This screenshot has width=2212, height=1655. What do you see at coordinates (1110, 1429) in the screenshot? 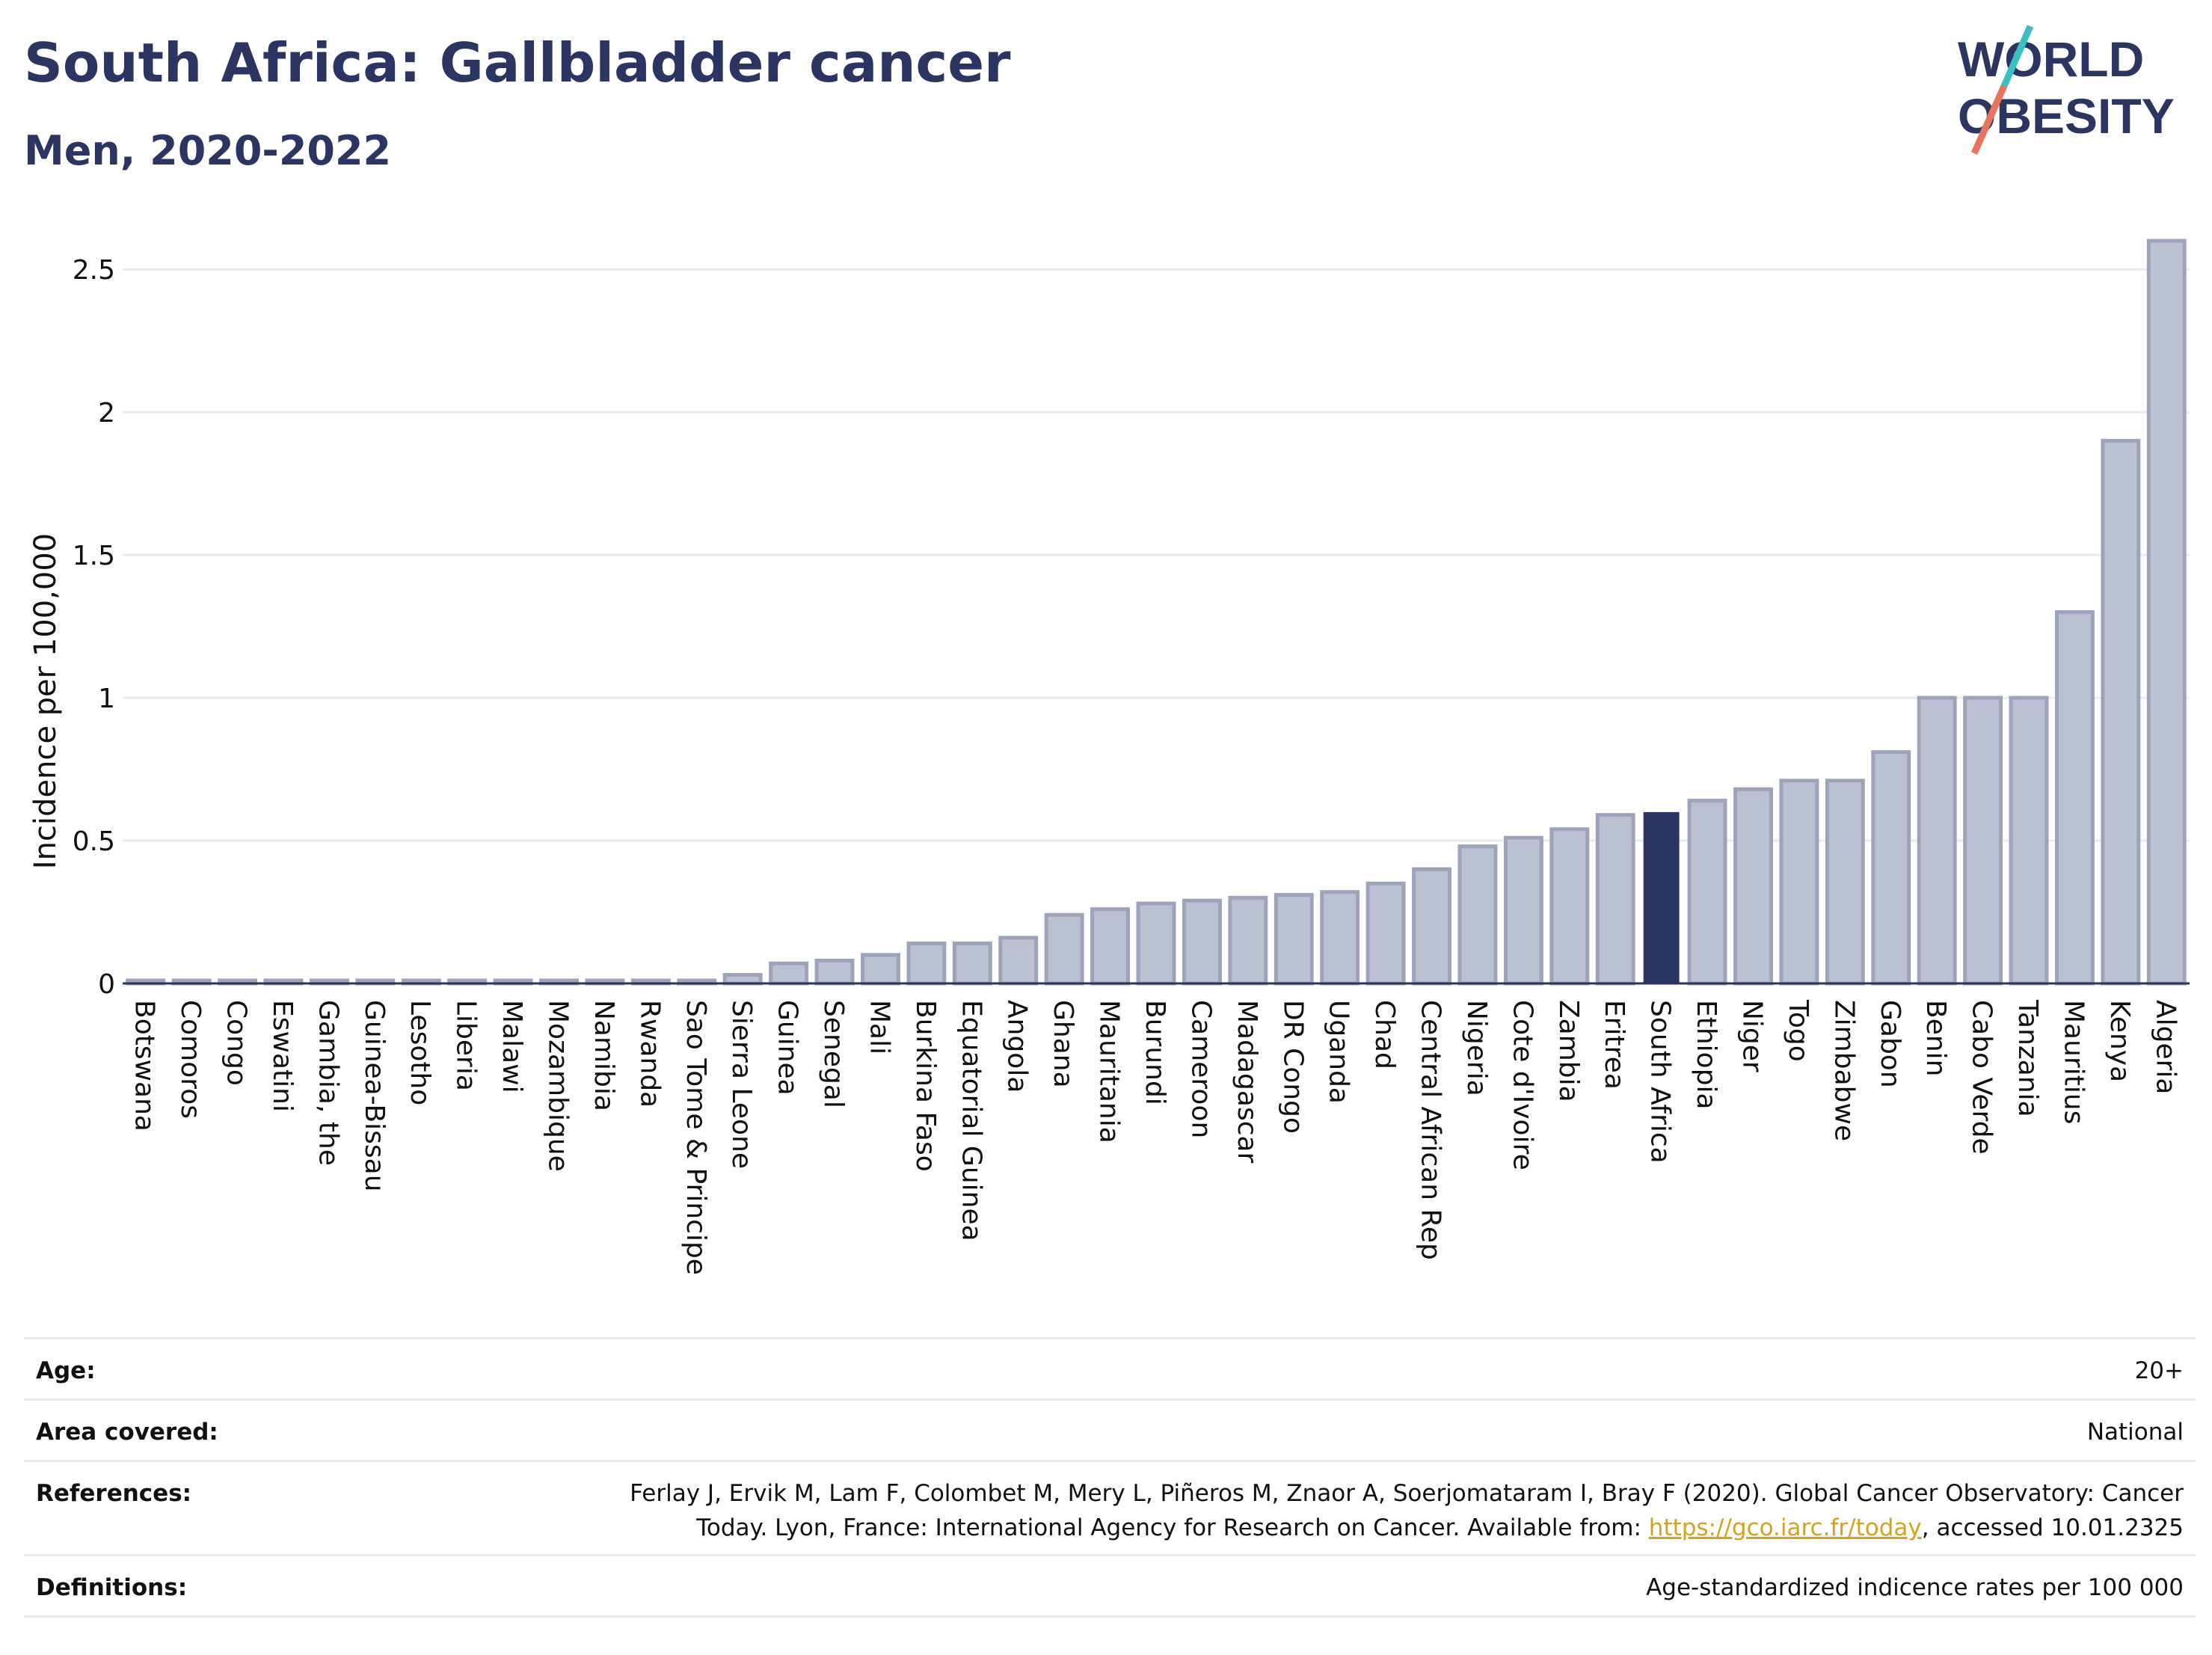
I see `info-row-area: Area covered: National` at bounding box center [1110, 1429].